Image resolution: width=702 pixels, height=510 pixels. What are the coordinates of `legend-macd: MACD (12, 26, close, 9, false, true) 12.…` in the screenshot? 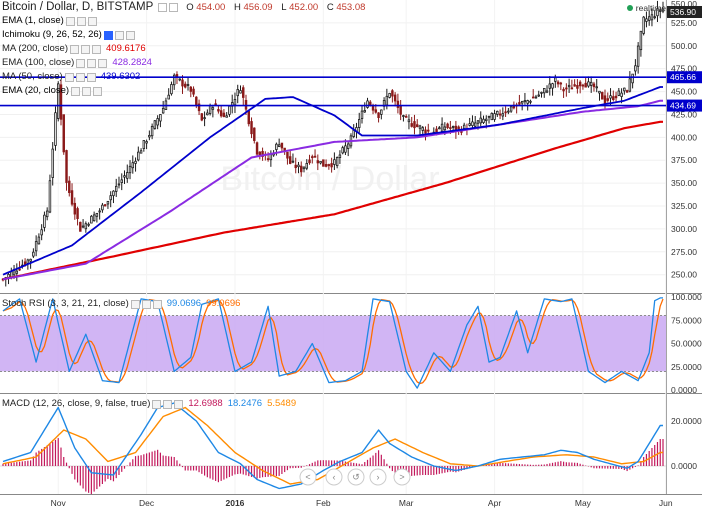 It's located at (149, 404).